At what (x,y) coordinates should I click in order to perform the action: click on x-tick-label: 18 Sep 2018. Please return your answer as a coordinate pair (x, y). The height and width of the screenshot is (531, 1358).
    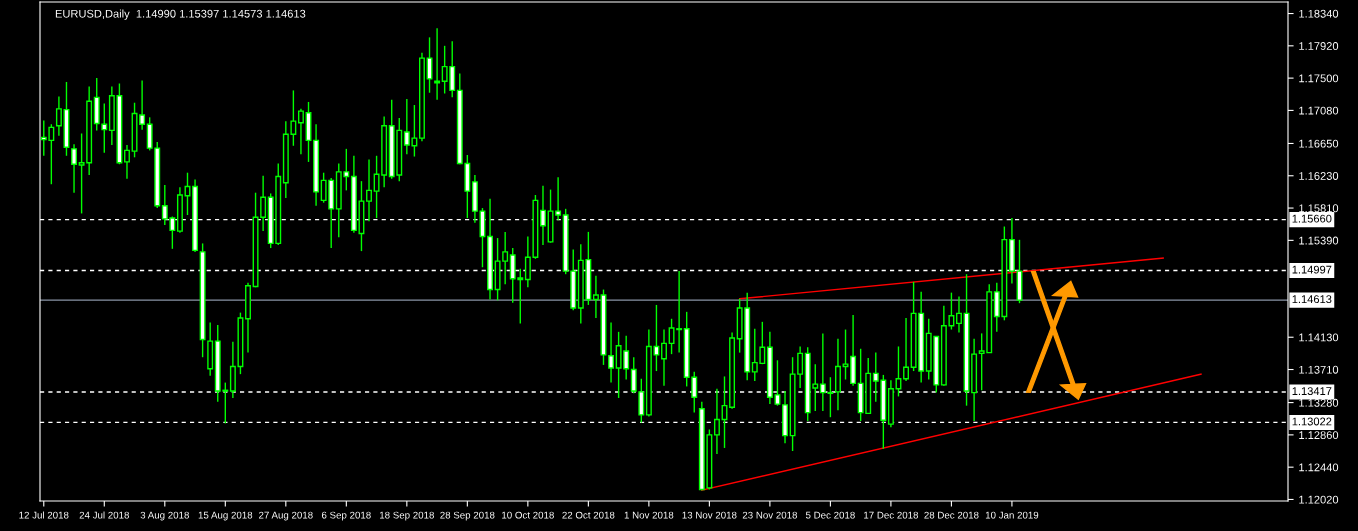
    Looking at the image, I should click on (407, 516).